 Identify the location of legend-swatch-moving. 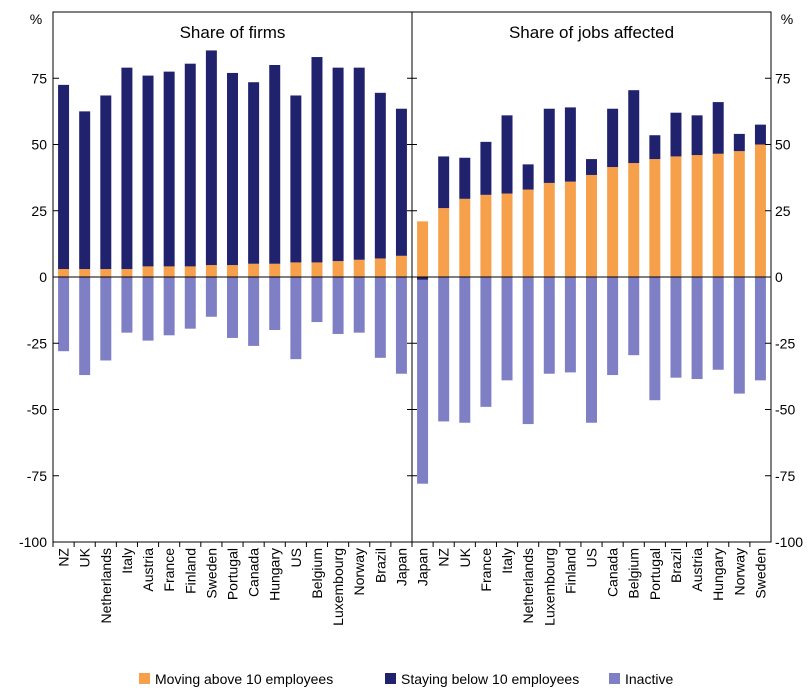
(144, 678).